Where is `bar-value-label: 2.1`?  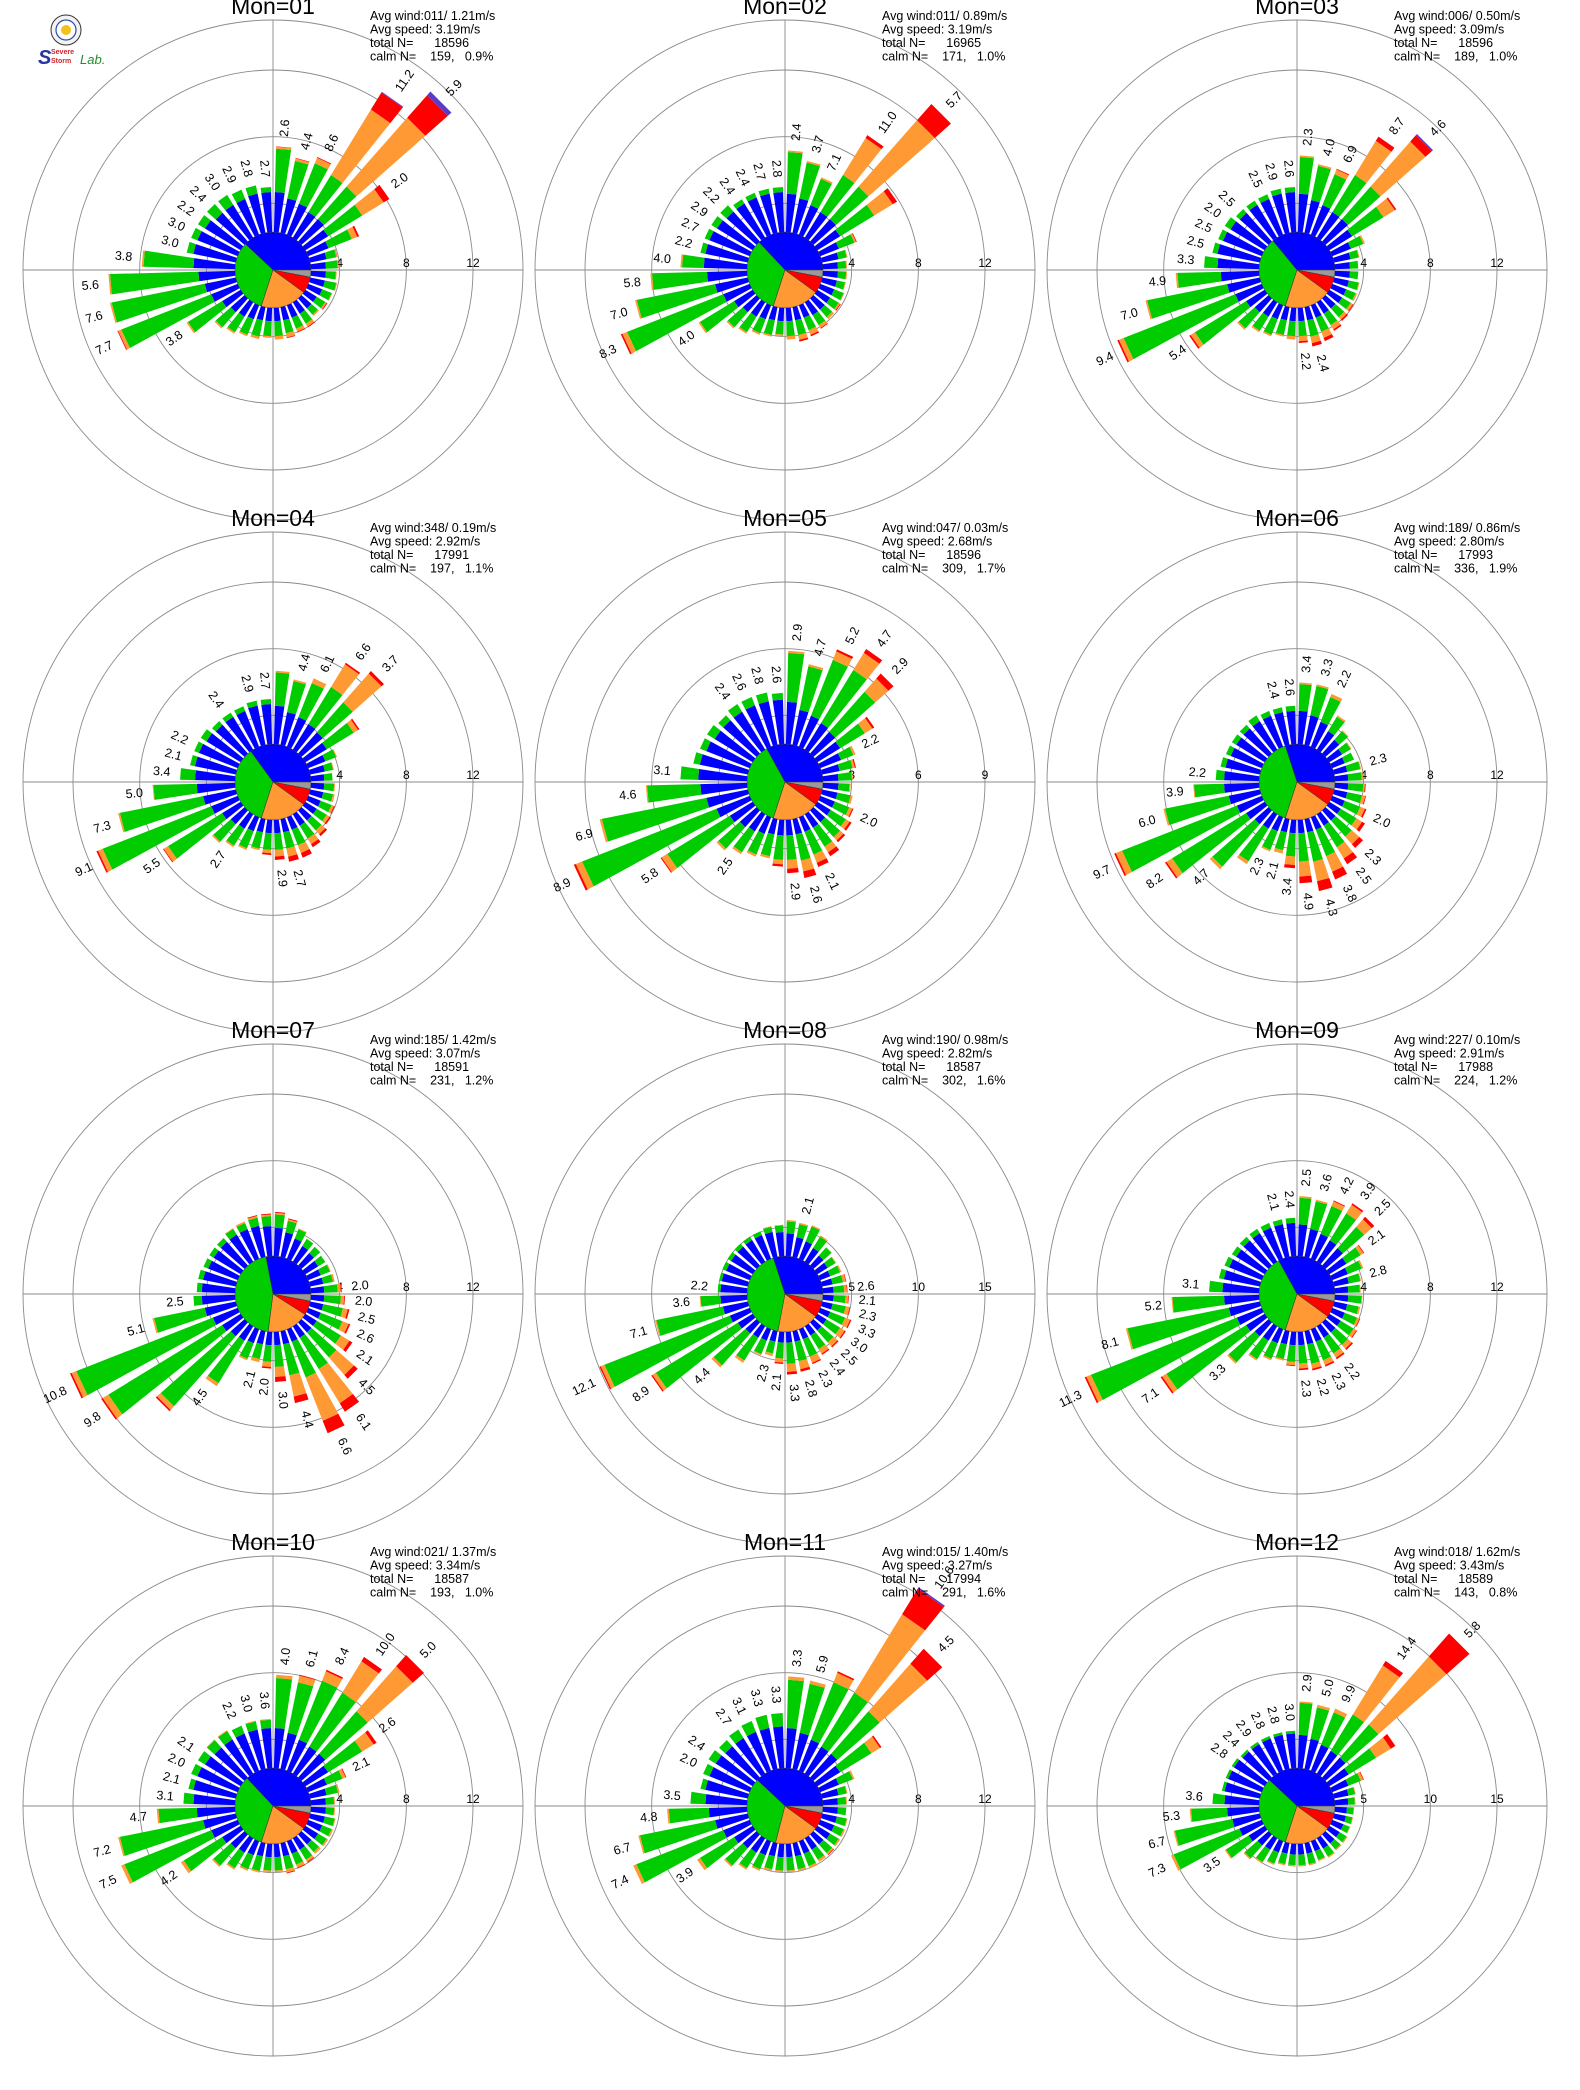
bar-value-label: 2.1 is located at coordinates (776, 1382).